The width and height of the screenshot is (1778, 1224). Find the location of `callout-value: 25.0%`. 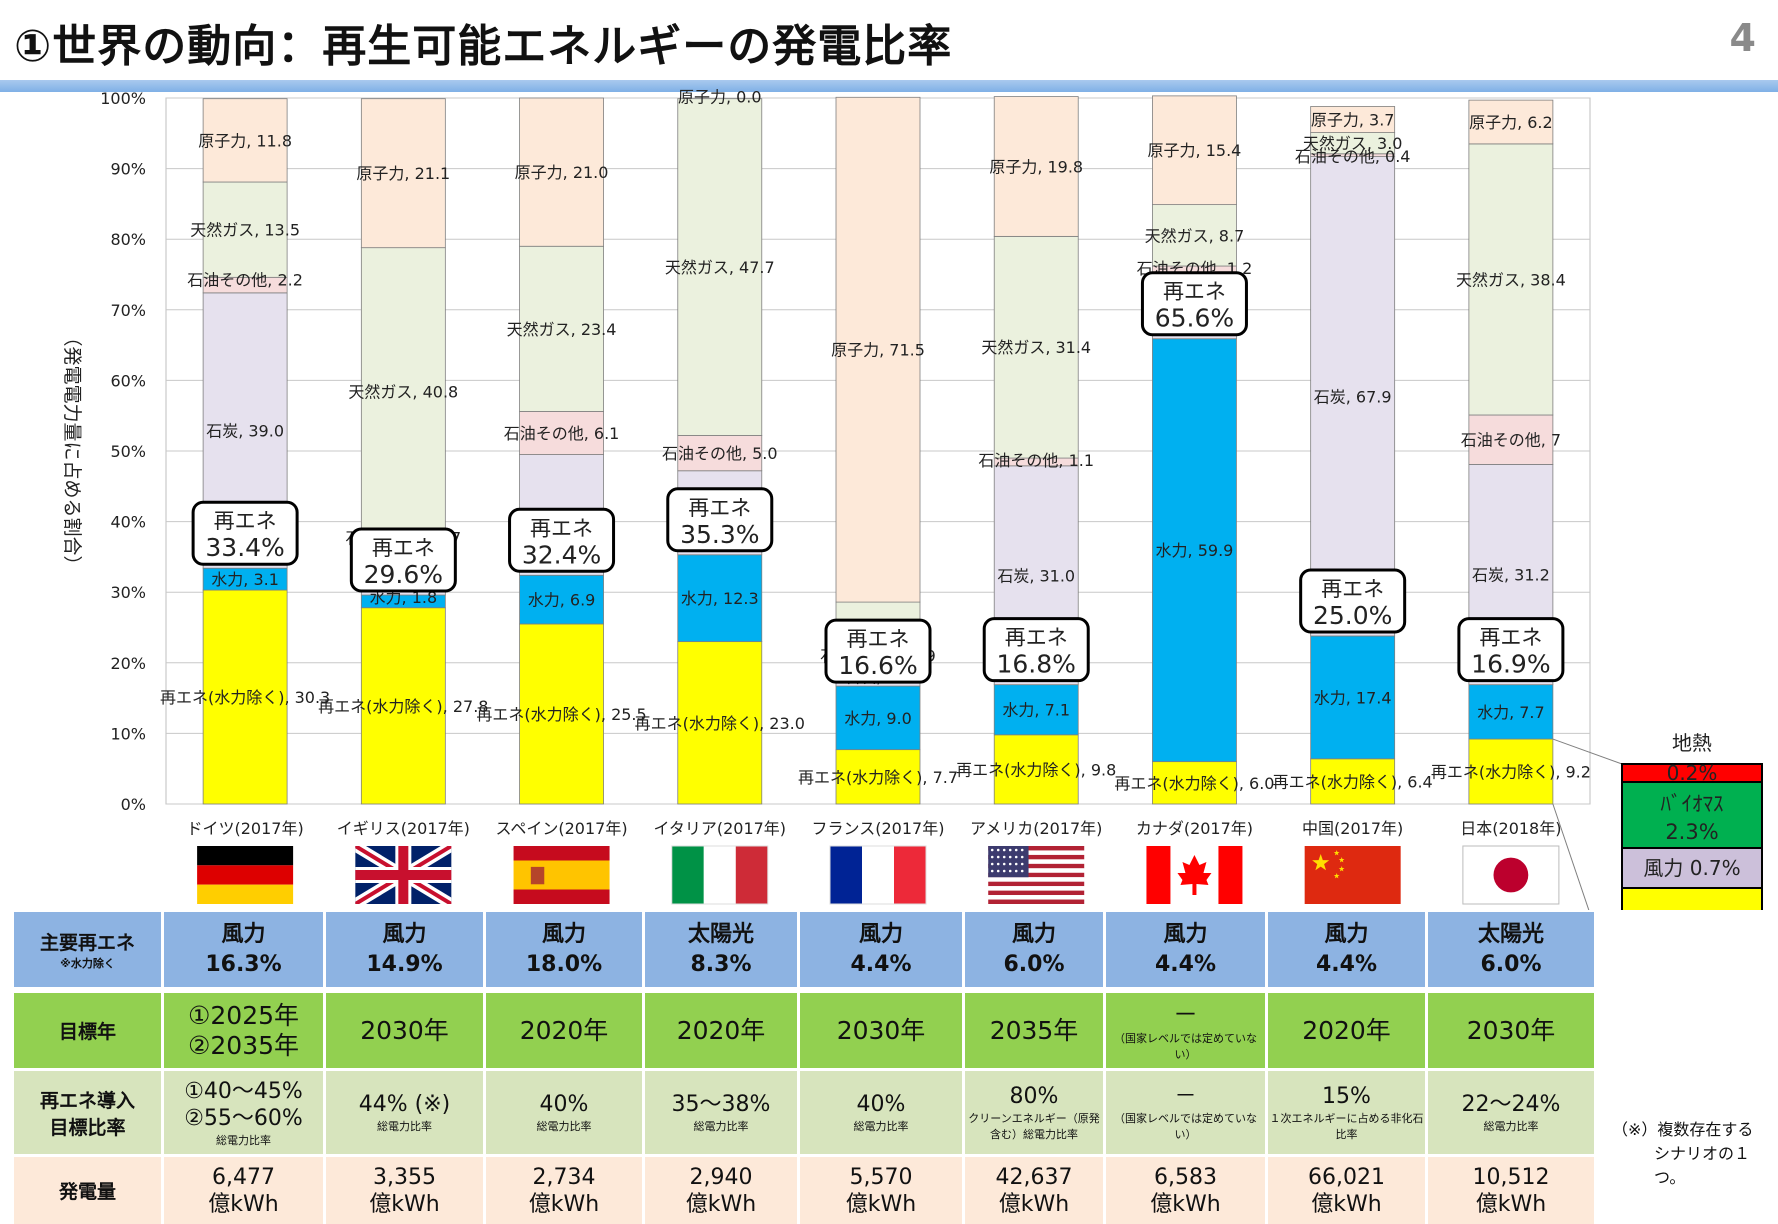

callout-value: 25.0% is located at coordinates (1352, 615).